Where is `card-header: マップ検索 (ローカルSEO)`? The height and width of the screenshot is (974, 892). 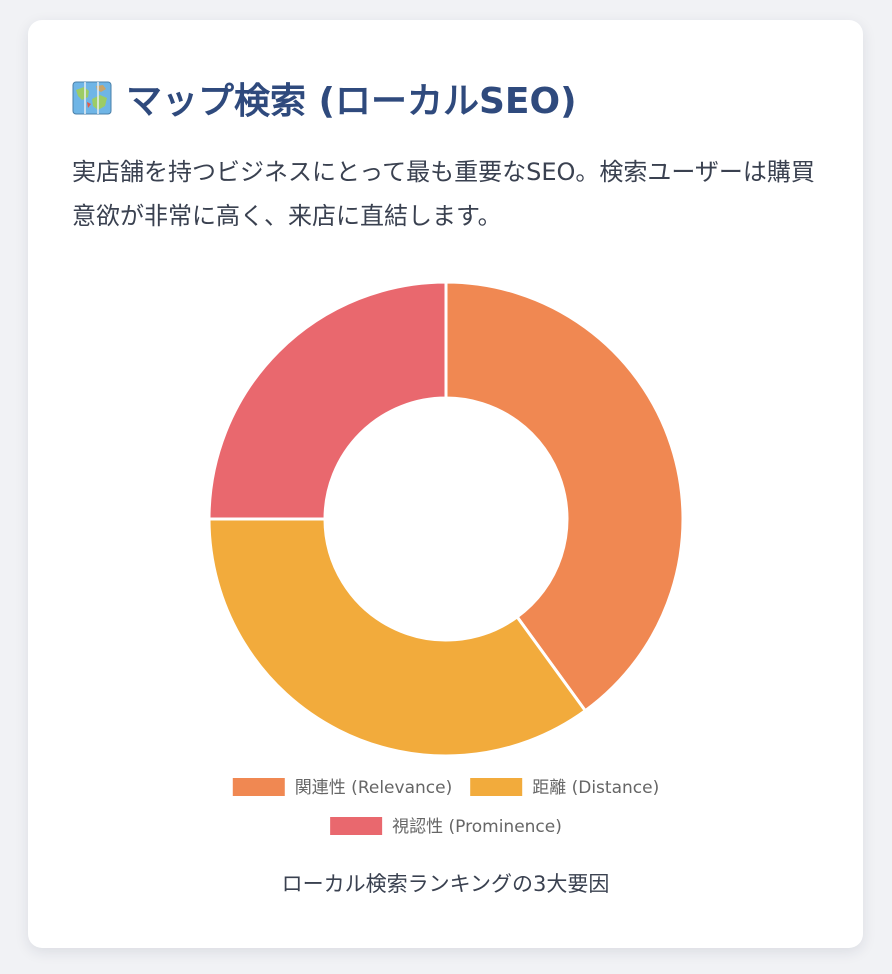 card-header: マップ検索 (ローカルSEO) is located at coordinates (324, 98).